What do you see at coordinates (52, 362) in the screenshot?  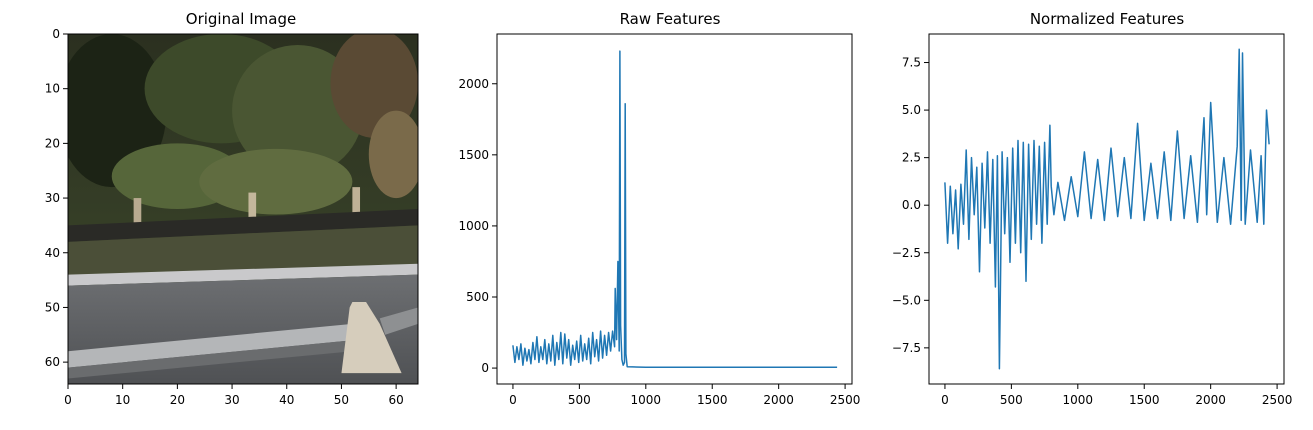 I see `y-tick-label-6: 60` at bounding box center [52, 362].